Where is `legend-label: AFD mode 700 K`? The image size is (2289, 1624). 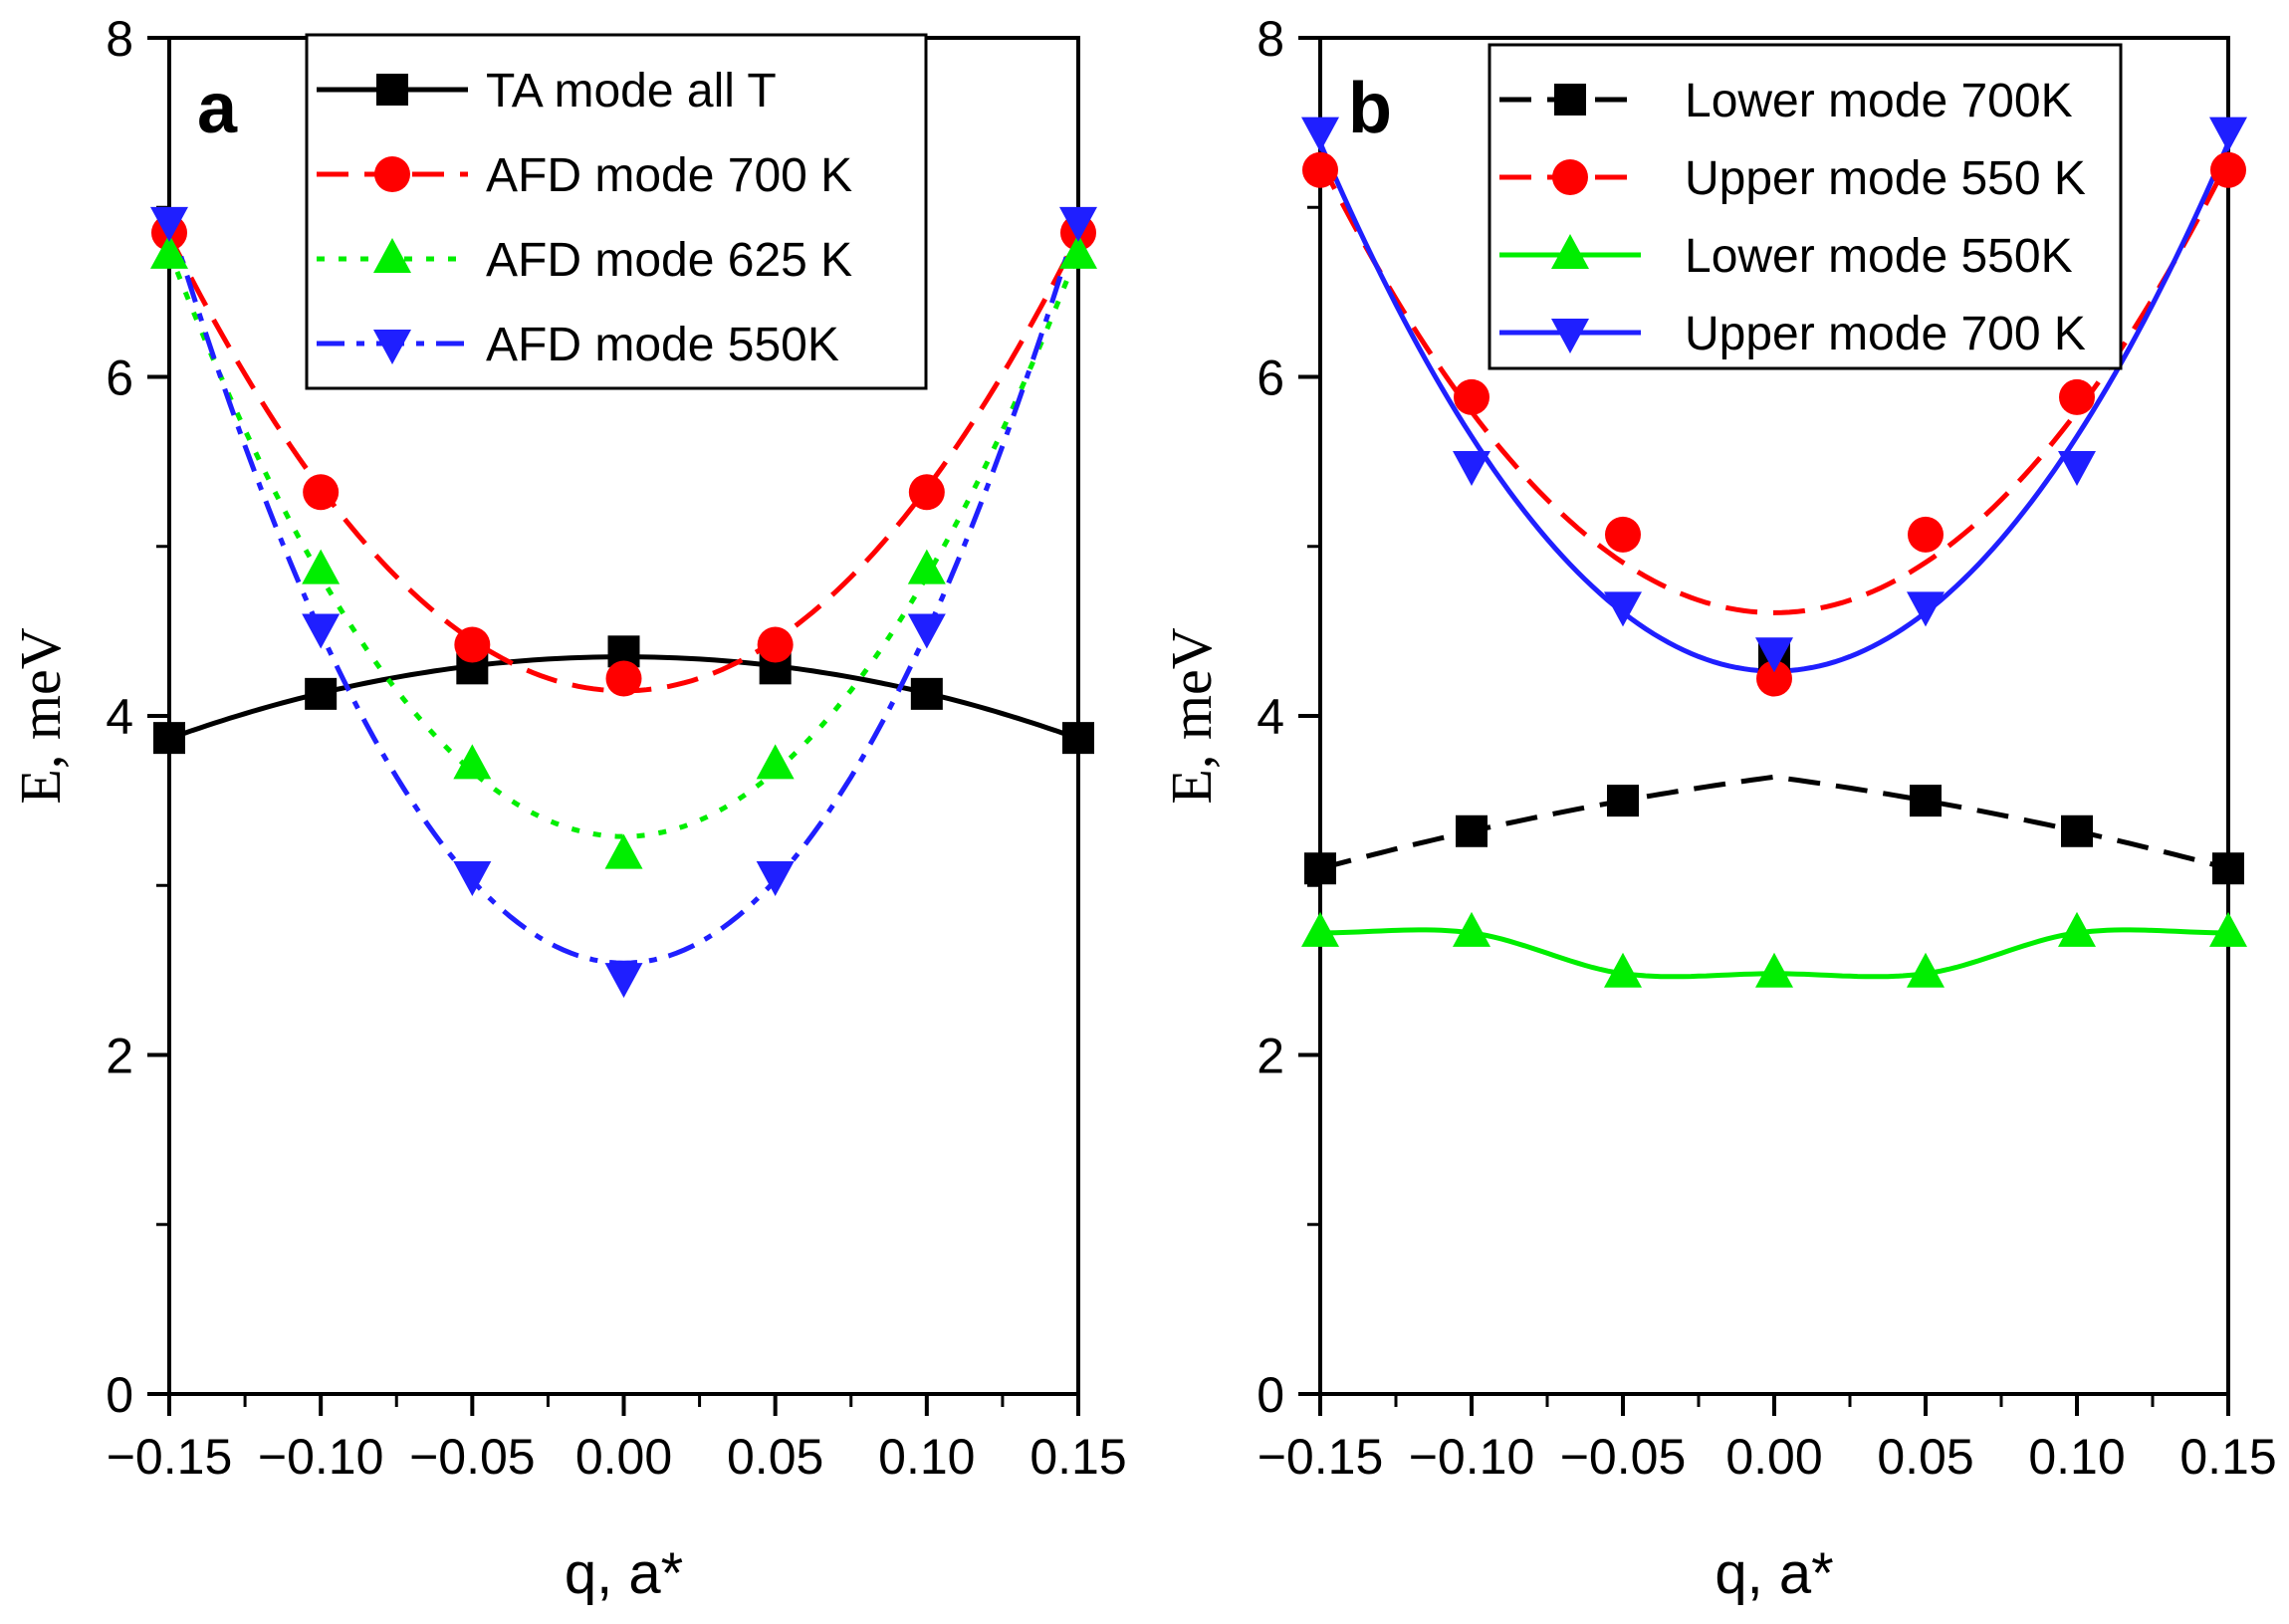
legend-label: AFD mode 700 K is located at coordinates (669, 176).